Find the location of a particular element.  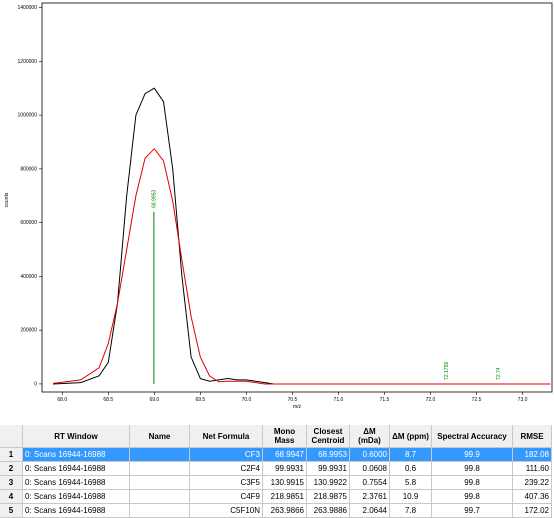

table-cell: 99.9 is located at coordinates (472, 455).